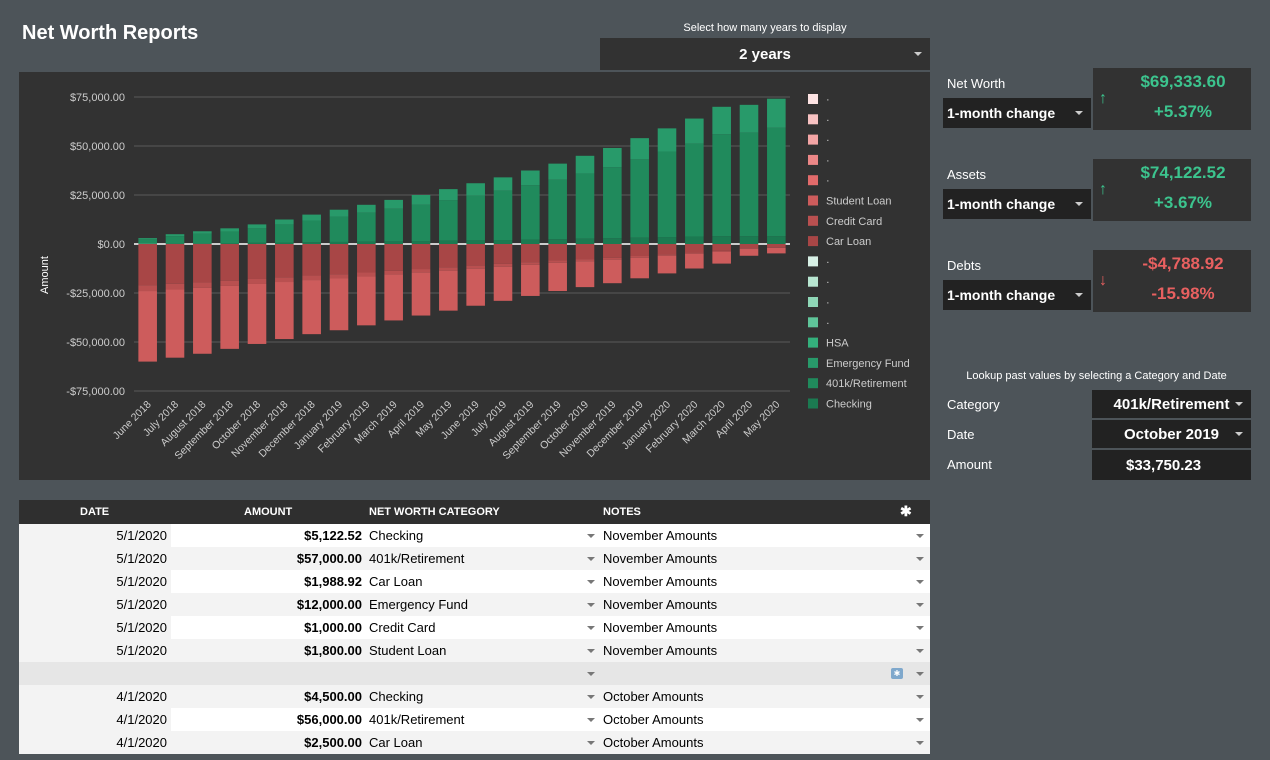 The image size is (1270, 760). What do you see at coordinates (897, 673) in the screenshot?
I see `note-icon: ✱` at bounding box center [897, 673].